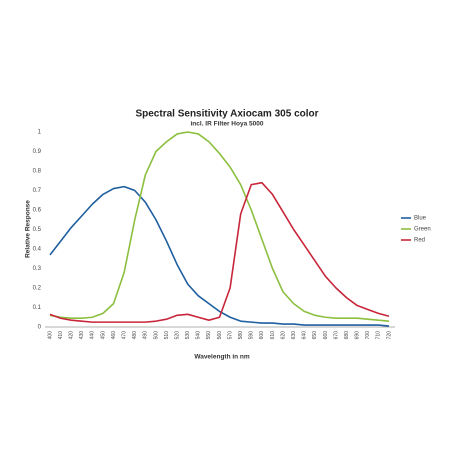 The image size is (455, 455). I want to click on x-tick-label: 670, so click(336, 335).